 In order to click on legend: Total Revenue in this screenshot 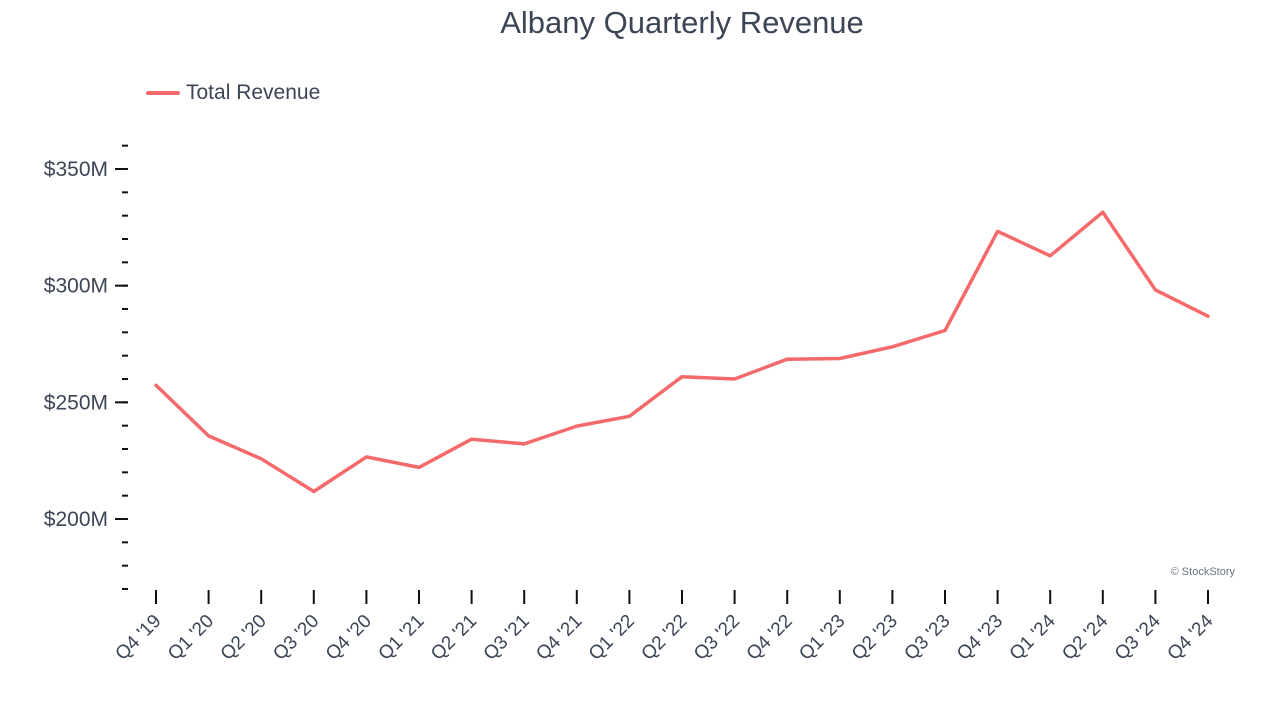, I will do `click(233, 92)`.